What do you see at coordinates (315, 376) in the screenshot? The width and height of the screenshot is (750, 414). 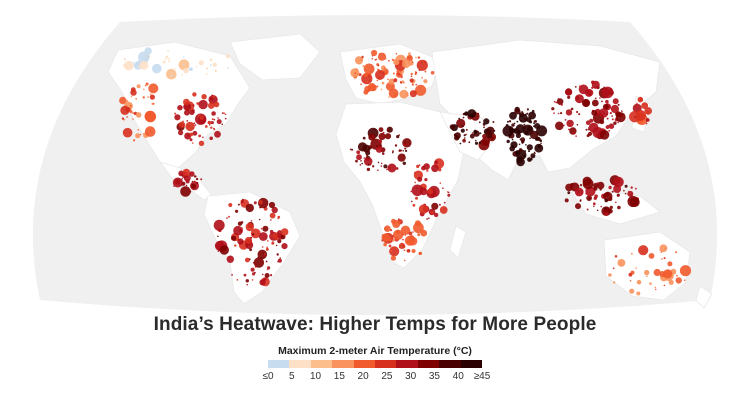 I see `legend-tick: 10` at bounding box center [315, 376].